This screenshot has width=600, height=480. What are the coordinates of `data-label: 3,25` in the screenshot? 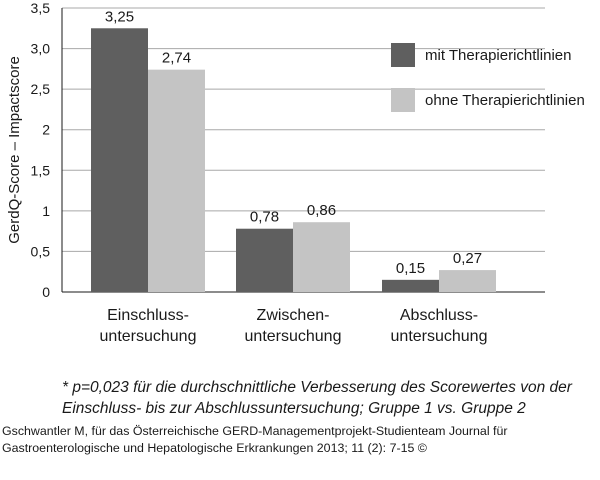 It's located at (119, 16).